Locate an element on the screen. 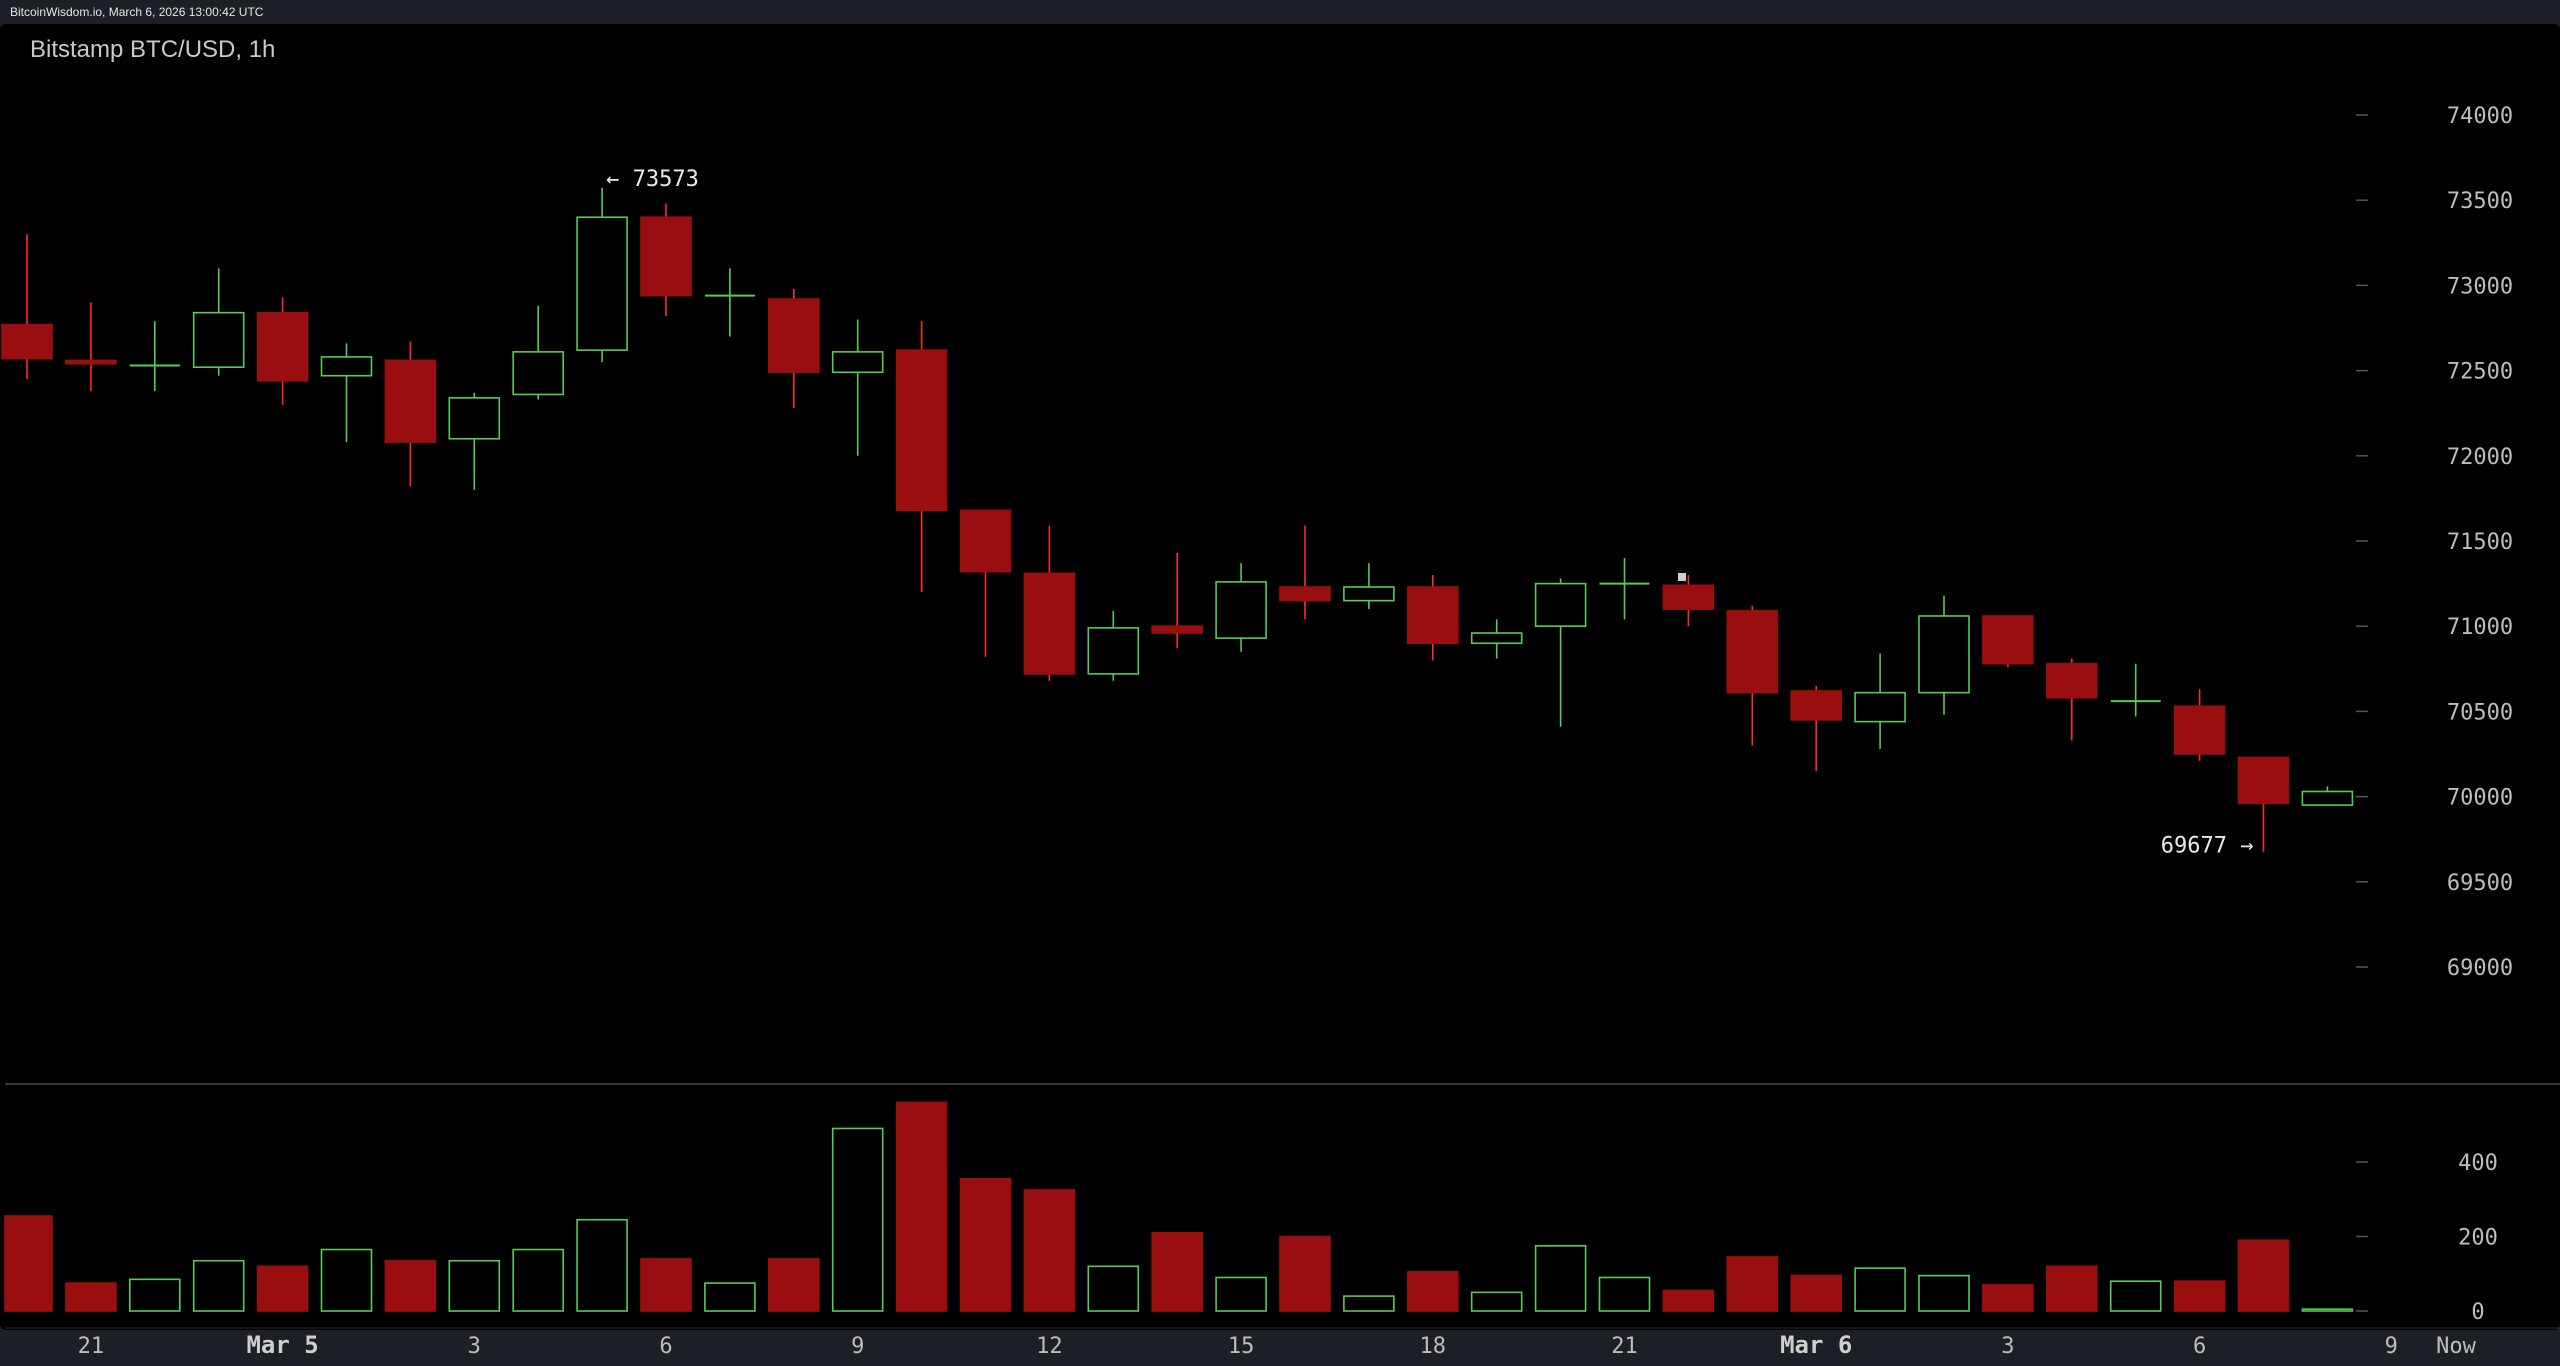  time-axis-label: 12 is located at coordinates (1049, 1346).